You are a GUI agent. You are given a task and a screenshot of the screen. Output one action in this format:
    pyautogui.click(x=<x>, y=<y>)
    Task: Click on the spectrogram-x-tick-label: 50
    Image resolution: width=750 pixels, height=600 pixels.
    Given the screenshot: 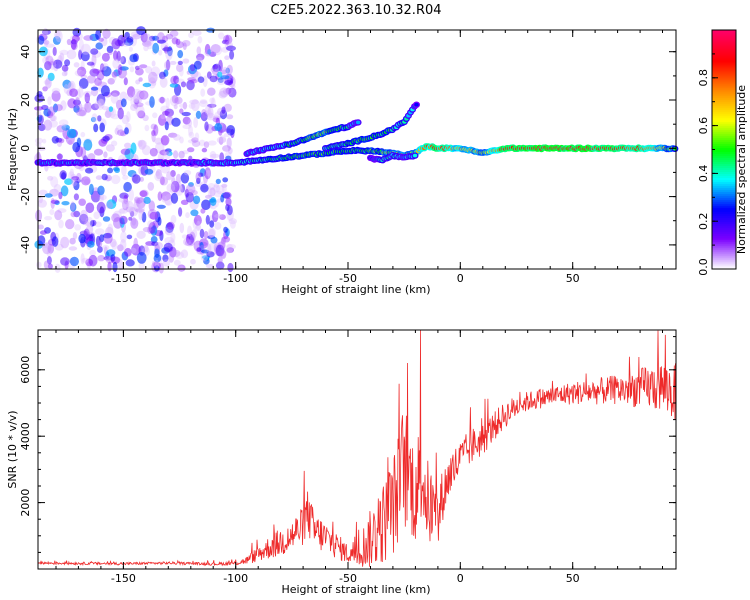 What is the action you would take?
    pyautogui.click(x=573, y=278)
    